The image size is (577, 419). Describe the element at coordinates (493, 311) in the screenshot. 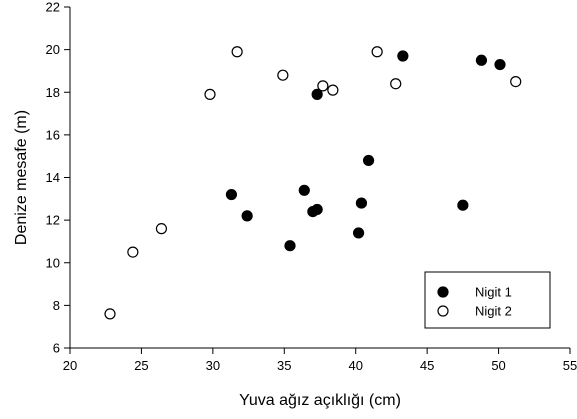

I see `legend-label-nigit-2: Nigit 2` at that location.